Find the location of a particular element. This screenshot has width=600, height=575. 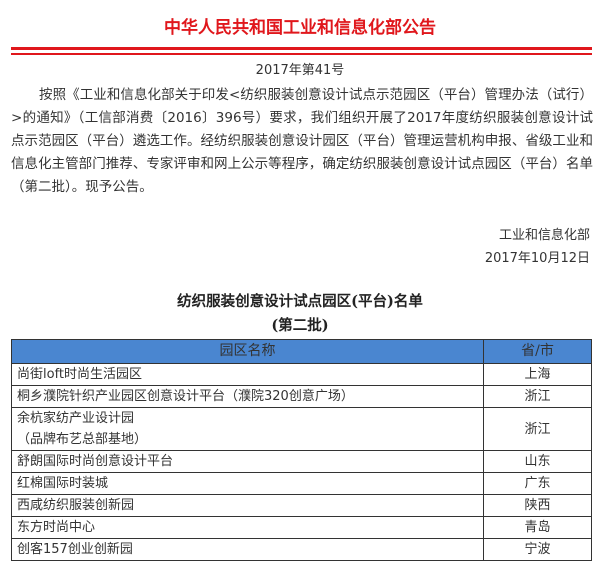

park-name-text: 尚街loft时尚生活园区 is located at coordinates (80, 374).